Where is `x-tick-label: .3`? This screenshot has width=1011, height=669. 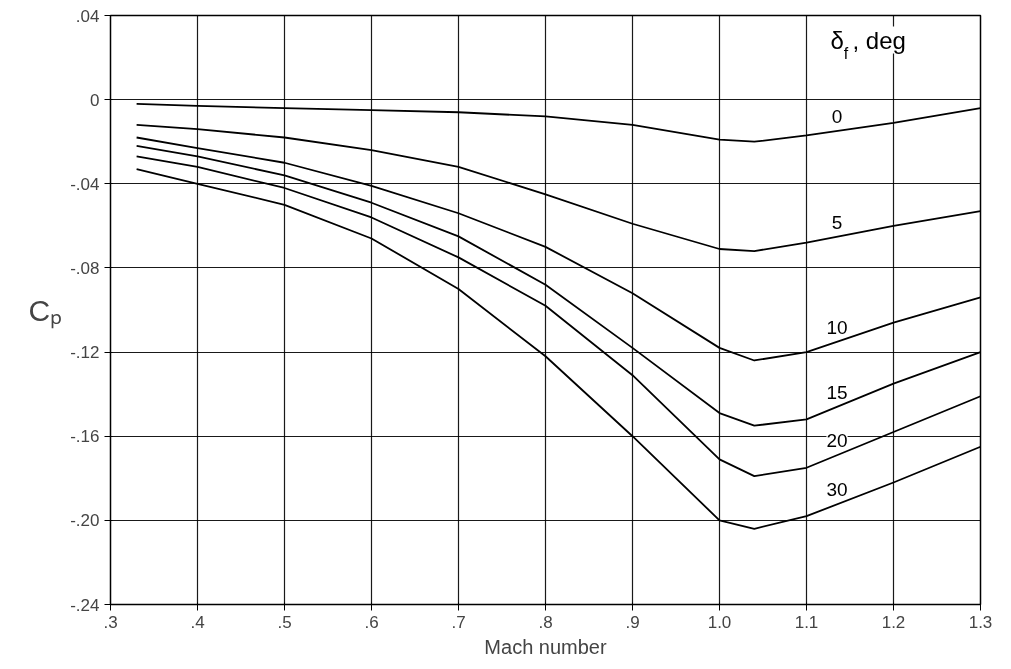 x-tick-label: .3 is located at coordinates (110, 622).